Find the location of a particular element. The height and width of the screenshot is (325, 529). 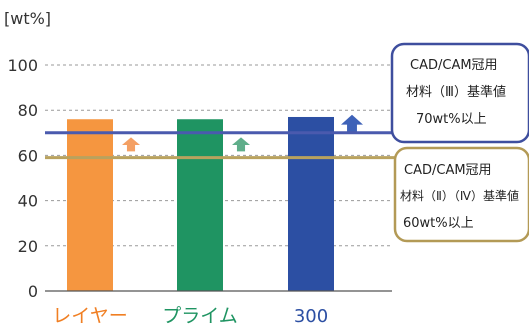

callout-line-3: 60wt%以上 is located at coordinates (438, 223).